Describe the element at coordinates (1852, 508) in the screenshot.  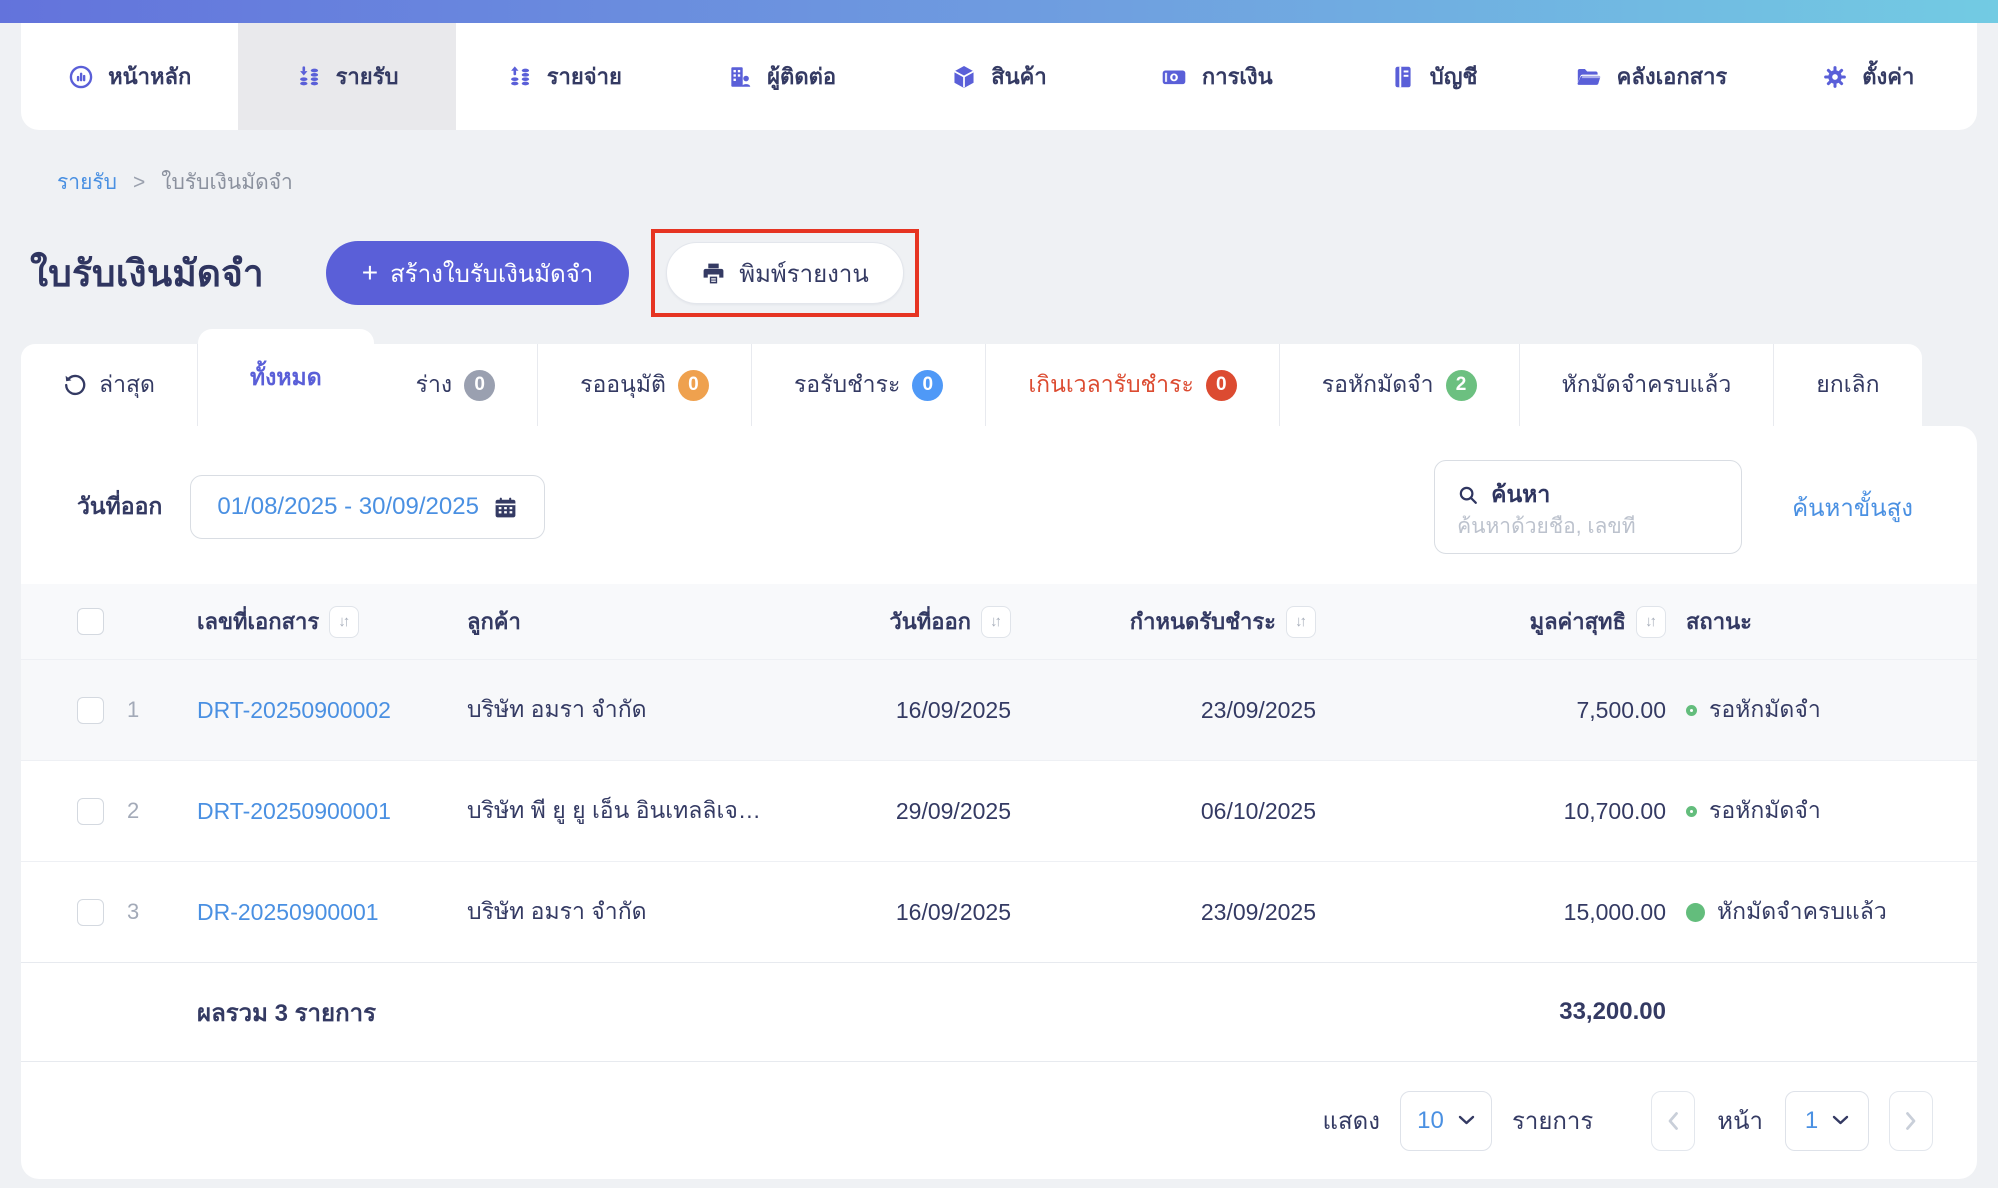
I see `advanced-search-link: ค้นหาขั้นสูง` at that location.